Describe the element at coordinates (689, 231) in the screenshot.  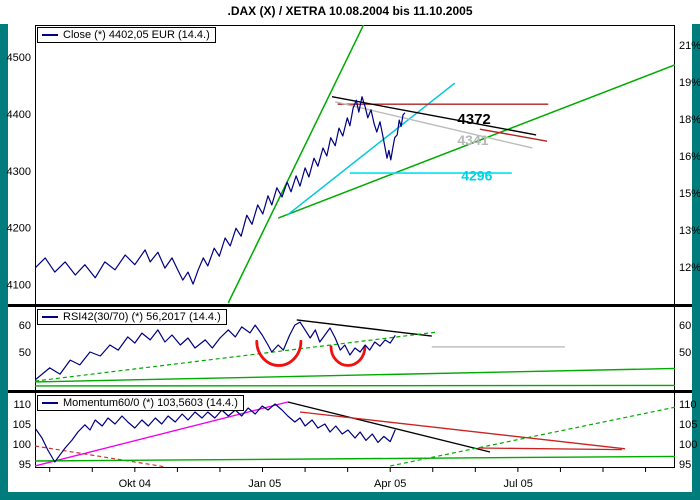
I see `price-y-axis-label-right: 13%` at that location.